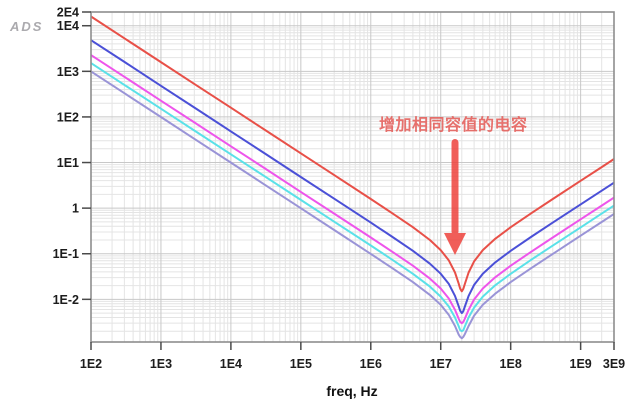 This screenshot has width=626, height=416. I want to click on x-tick-label: 3E9, so click(614, 364).